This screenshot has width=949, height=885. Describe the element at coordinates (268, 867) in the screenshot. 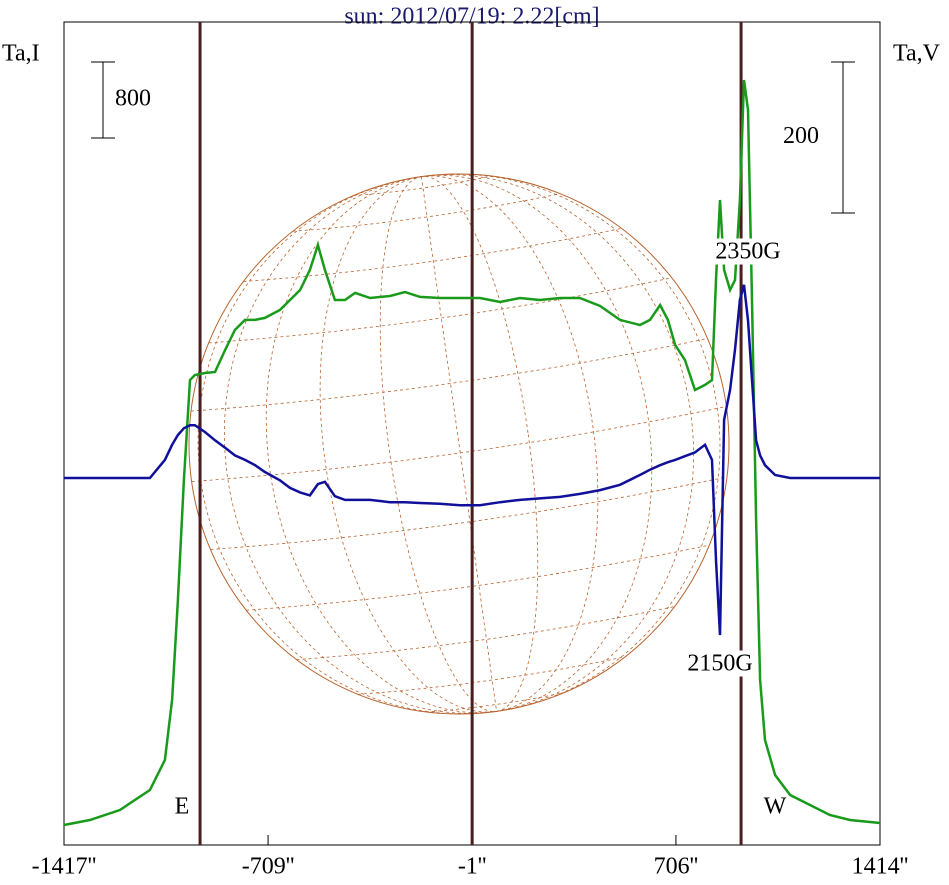

I see `x-tick-label: -709''` at that location.